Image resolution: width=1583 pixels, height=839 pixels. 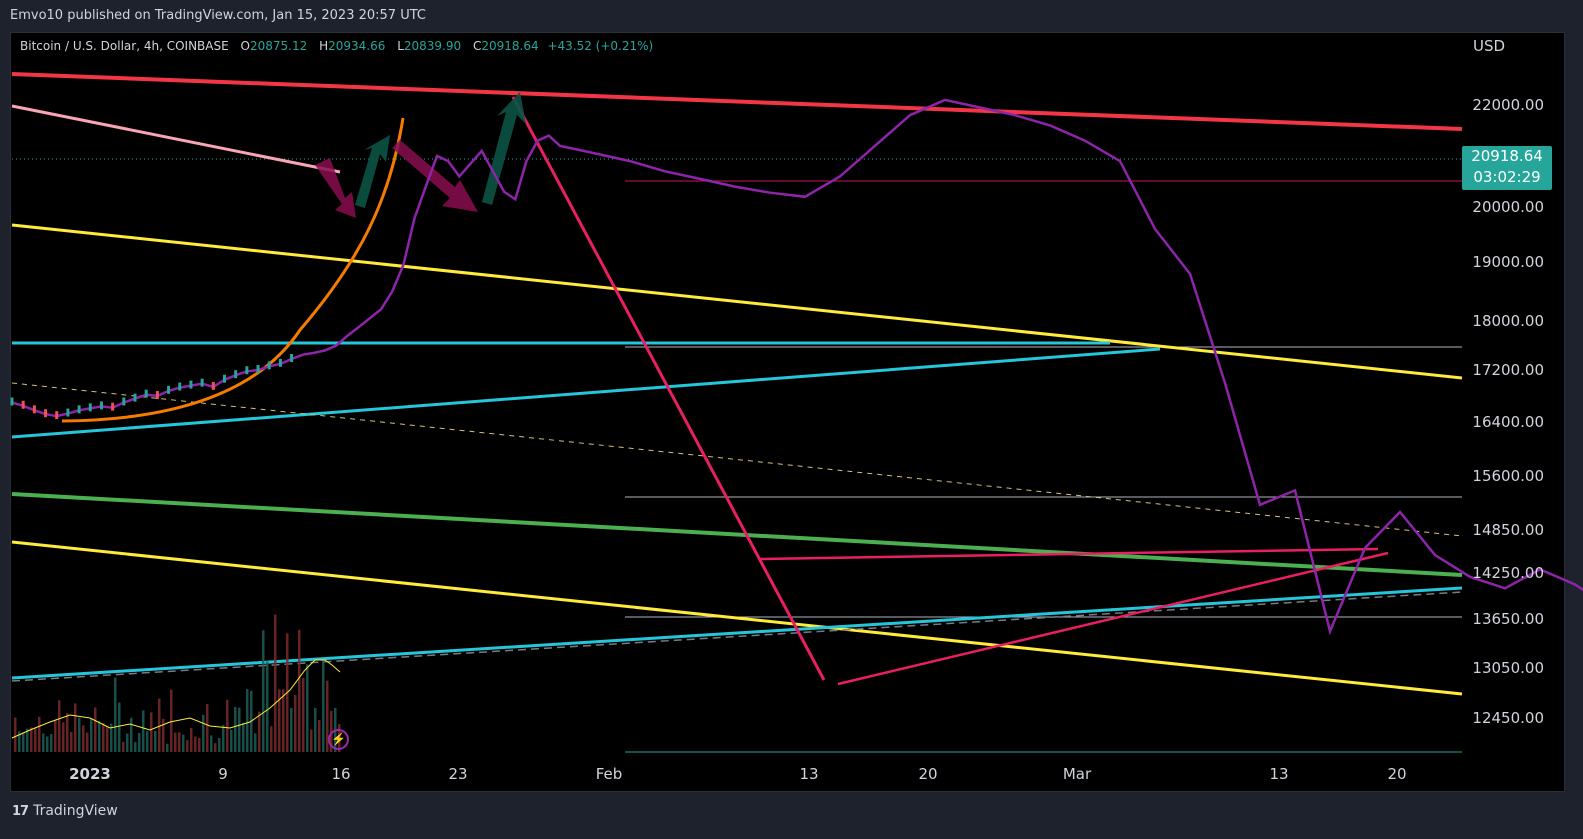 What do you see at coordinates (1508, 105) in the screenshot?
I see `y-tick-label: 22000.00` at bounding box center [1508, 105].